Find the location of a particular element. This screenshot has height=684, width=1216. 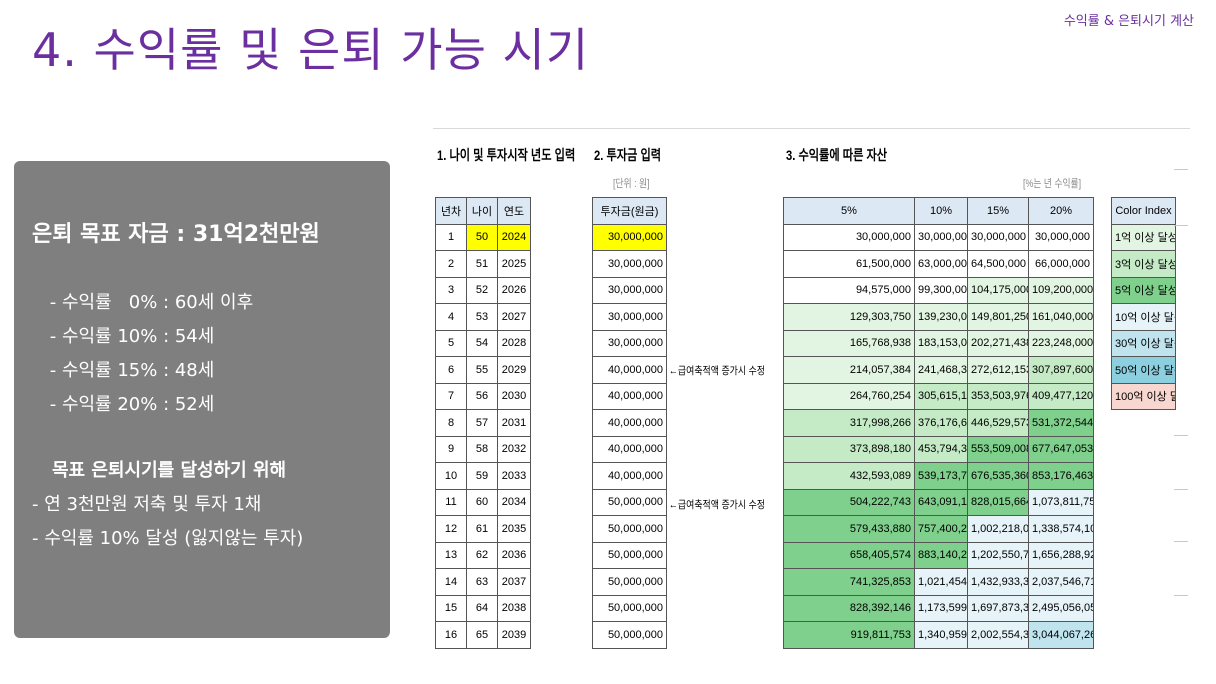

cell-asset-value: 214,057,384 is located at coordinates (849, 370).